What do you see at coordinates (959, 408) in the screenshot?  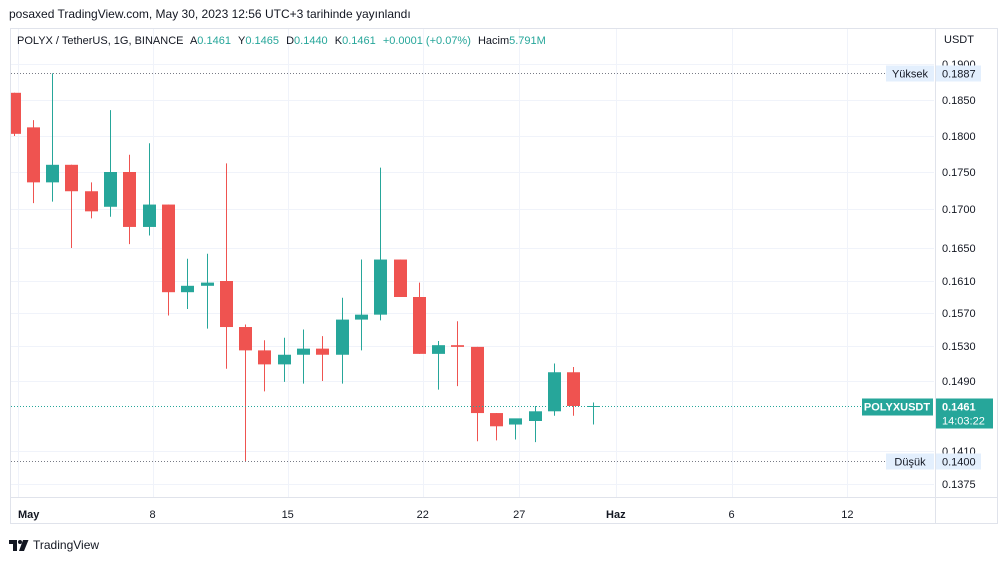 I see `last-price-value: 0.1461` at bounding box center [959, 408].